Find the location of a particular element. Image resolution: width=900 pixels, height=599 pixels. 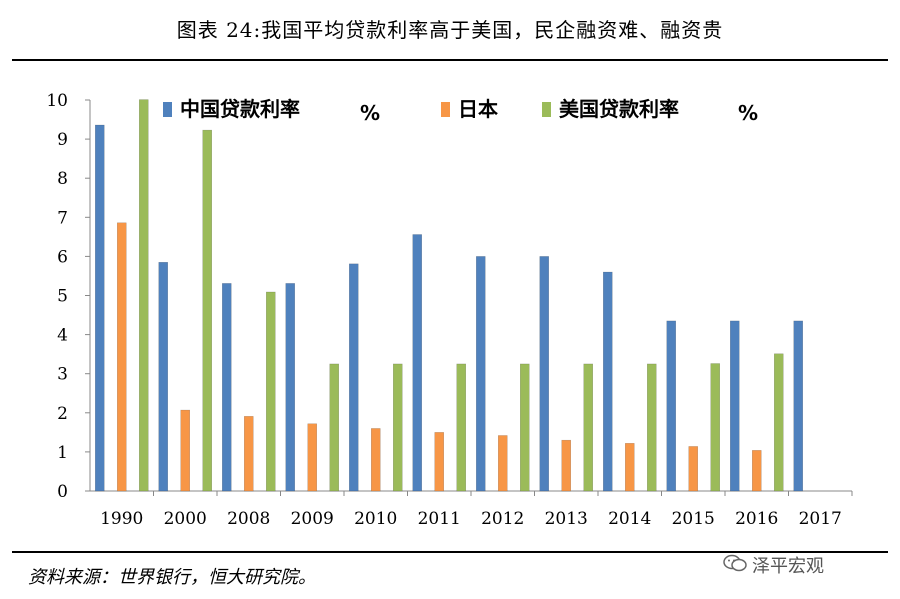

x-tick-label: 1990 is located at coordinates (121, 519).